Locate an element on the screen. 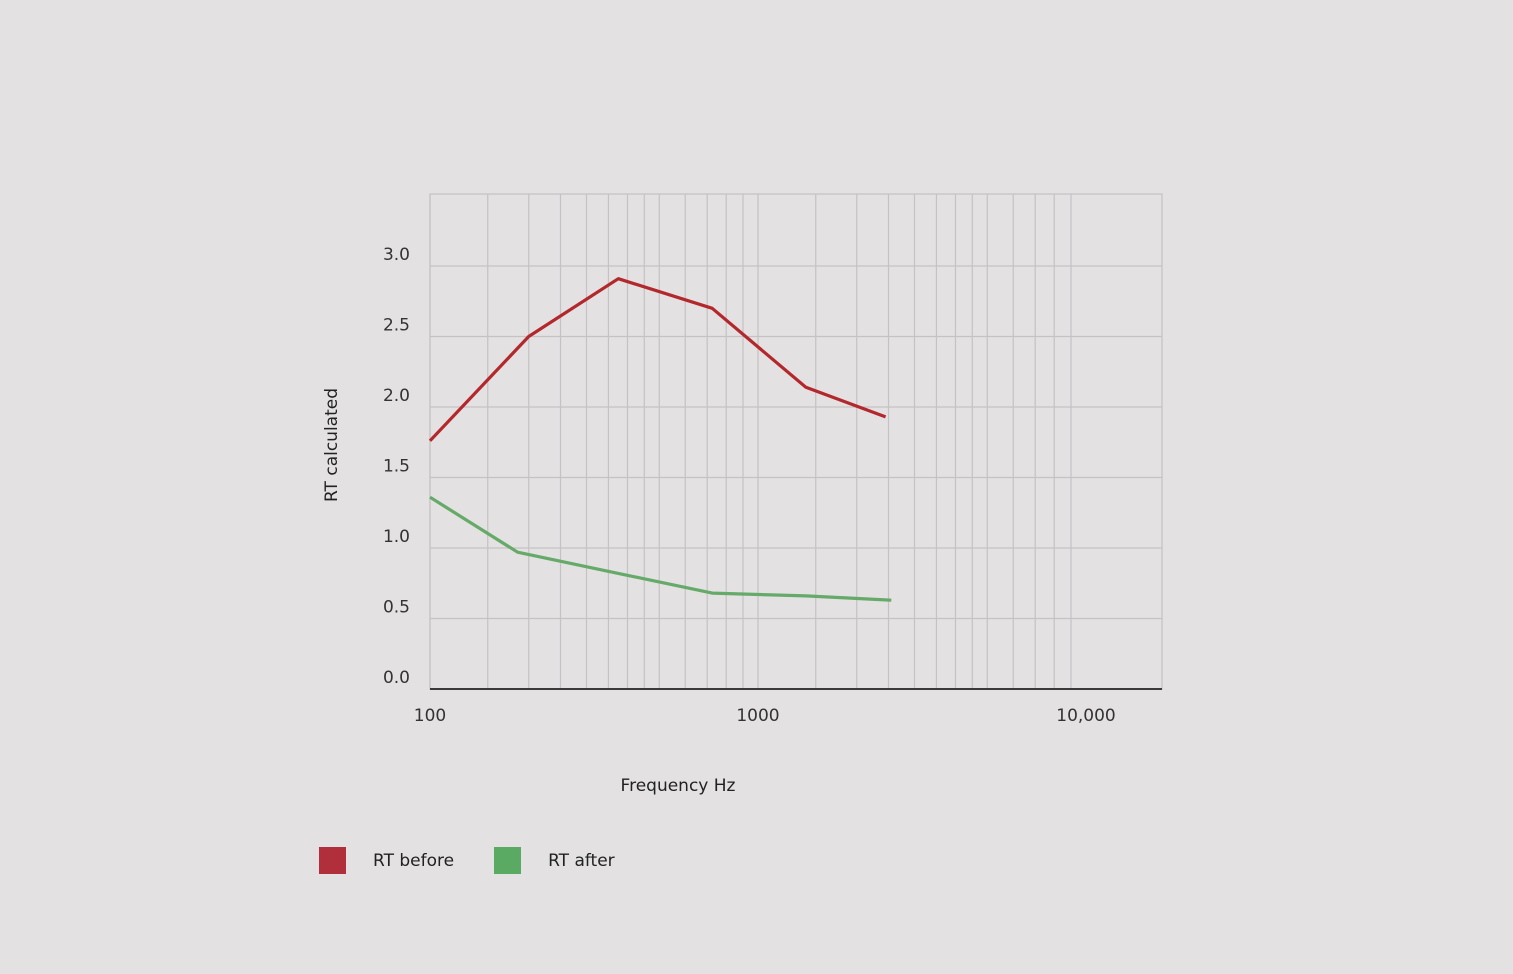 The width and height of the screenshot is (1513, 974). y-tick-label: 1.0 is located at coordinates (396, 537).